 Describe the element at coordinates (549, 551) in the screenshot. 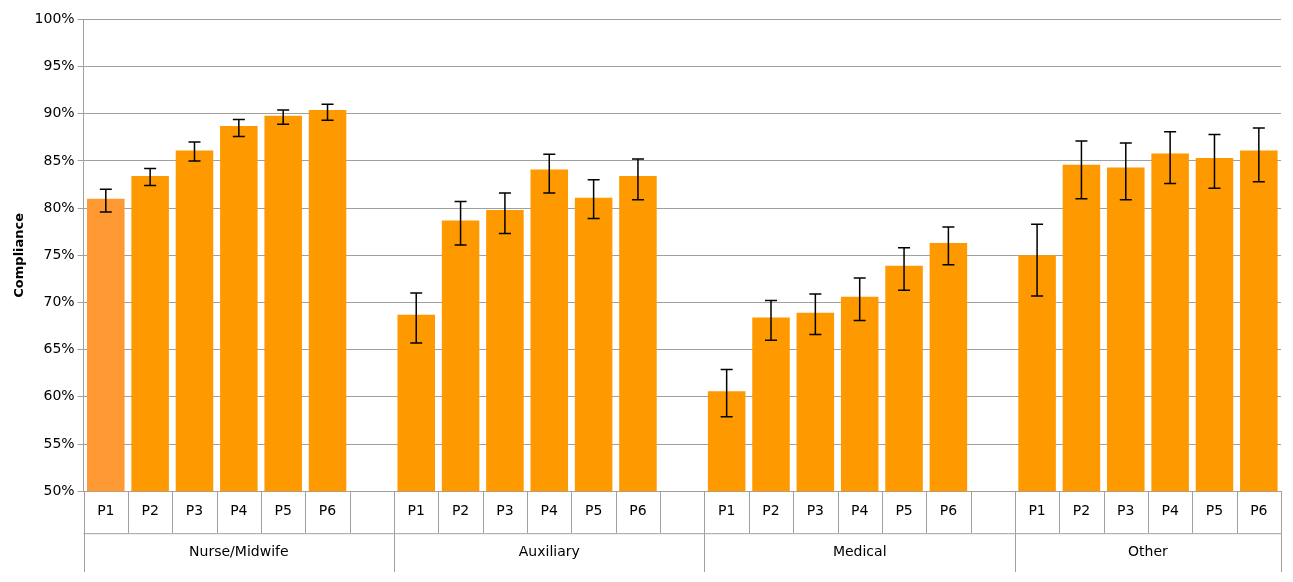

I see `text: Auxiliary` at that location.